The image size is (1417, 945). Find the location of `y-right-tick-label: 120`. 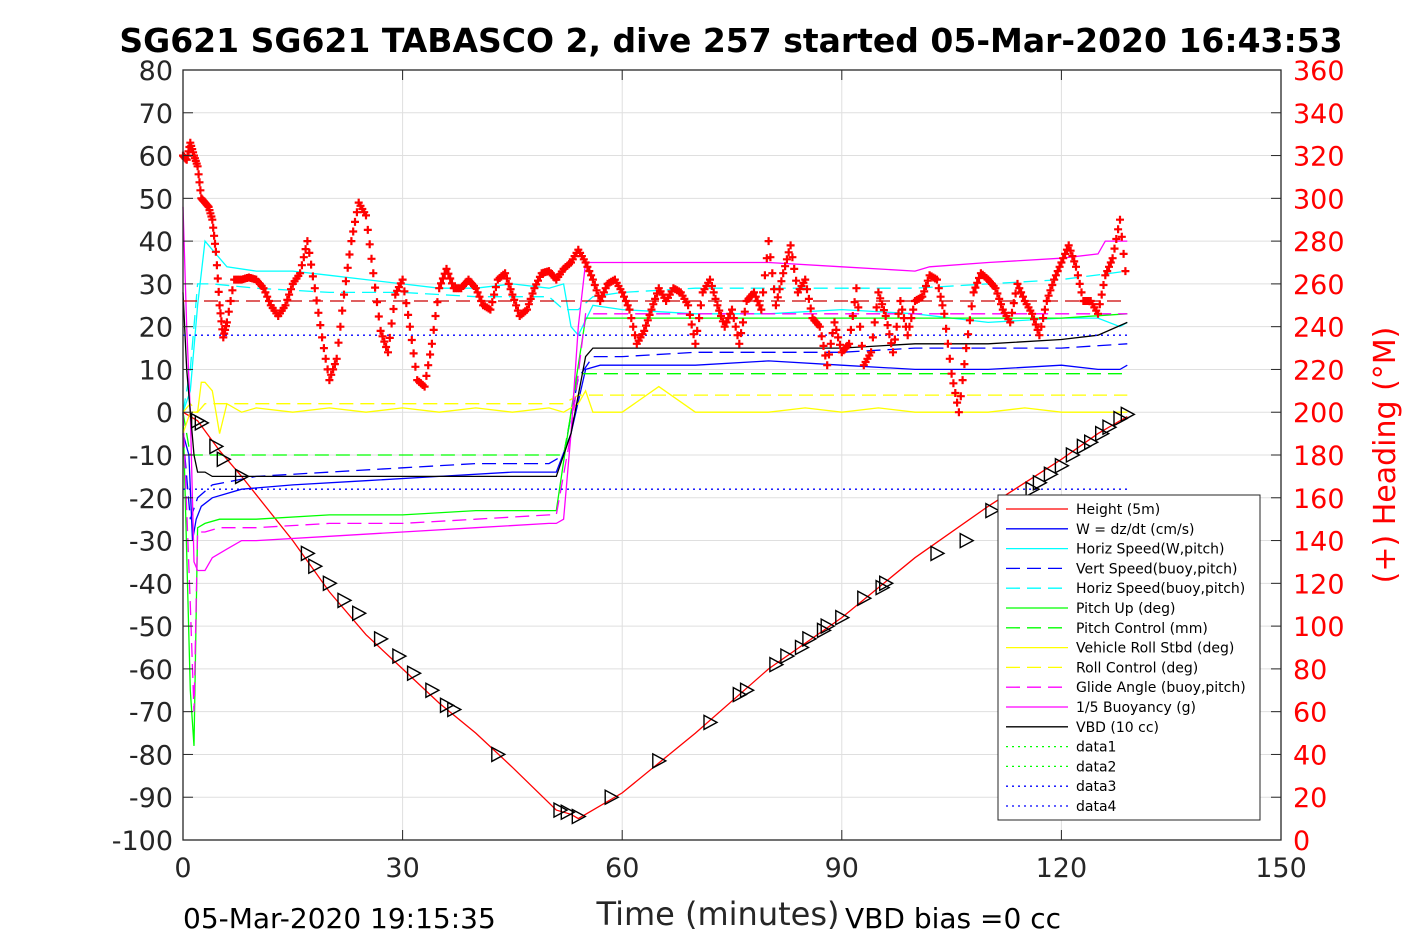

y-right-tick-label: 120 is located at coordinates (1319, 584).